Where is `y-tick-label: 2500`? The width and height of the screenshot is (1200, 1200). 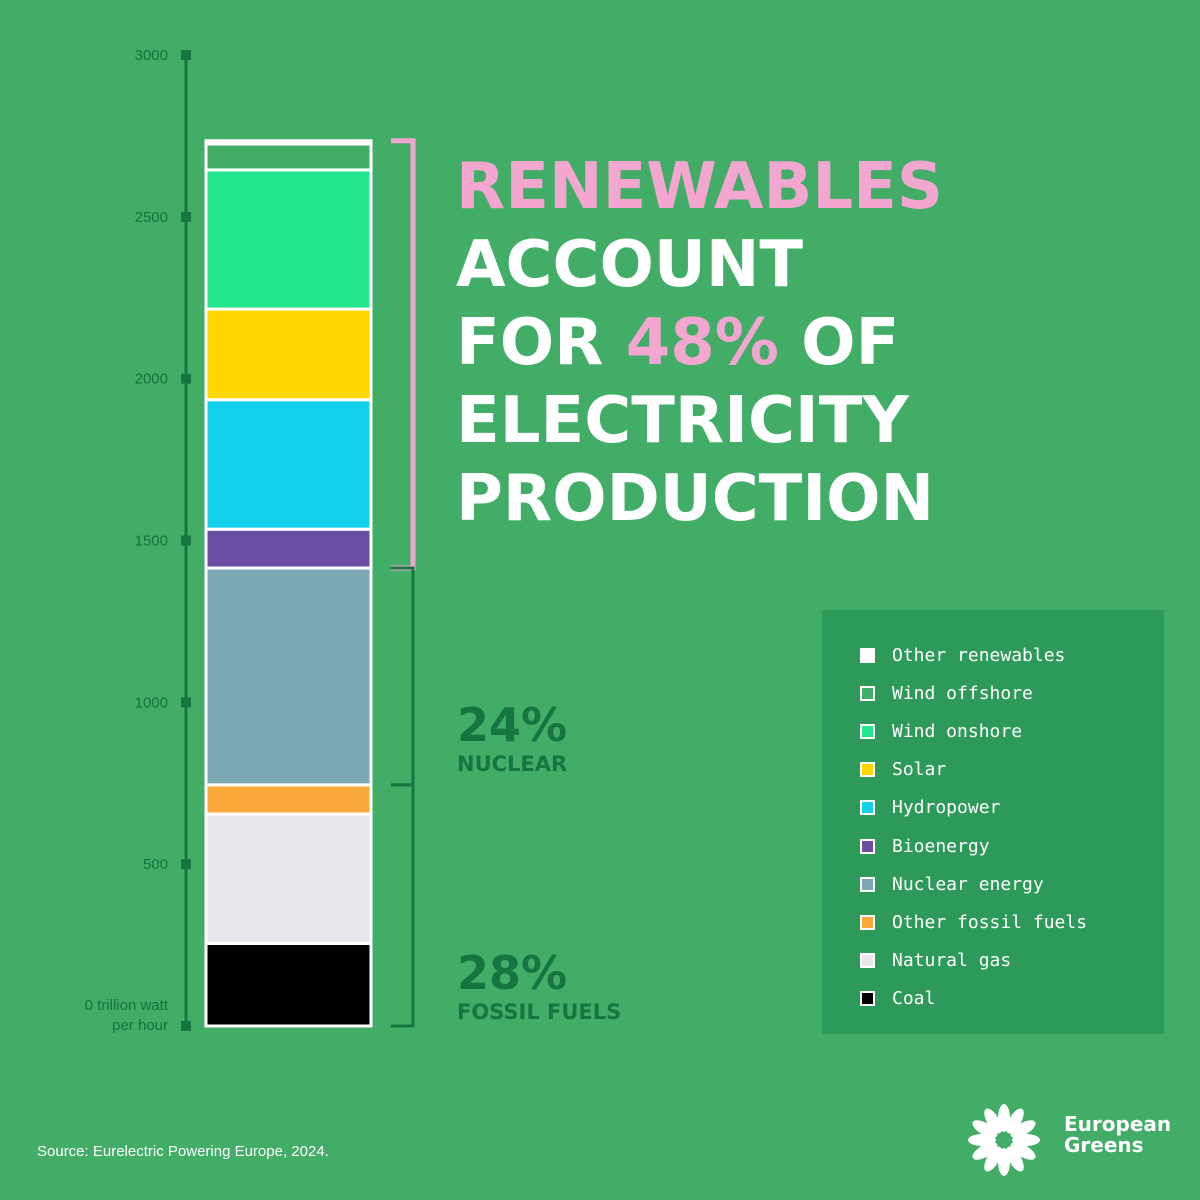
y-tick-label: 2500 is located at coordinates (151, 217).